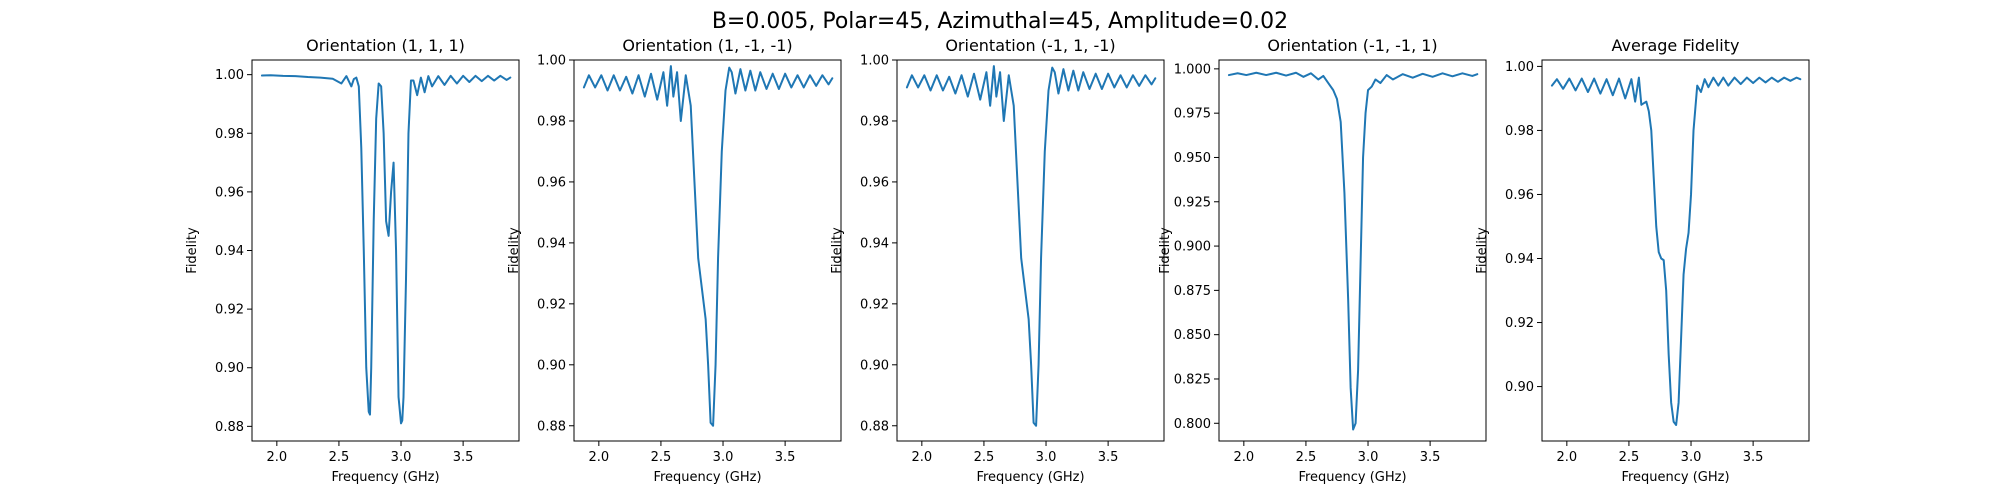 The height and width of the screenshot is (500, 2000). Describe the element at coordinates (1676, 45) in the screenshot. I see `subplot-title: Average Fidelity` at that location.